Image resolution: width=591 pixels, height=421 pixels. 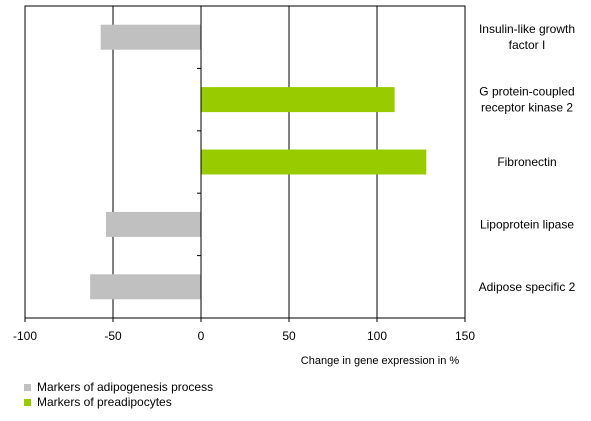 I want to click on category-label-1: G protein-coupled receptor kinase 2, so click(x=526, y=100).